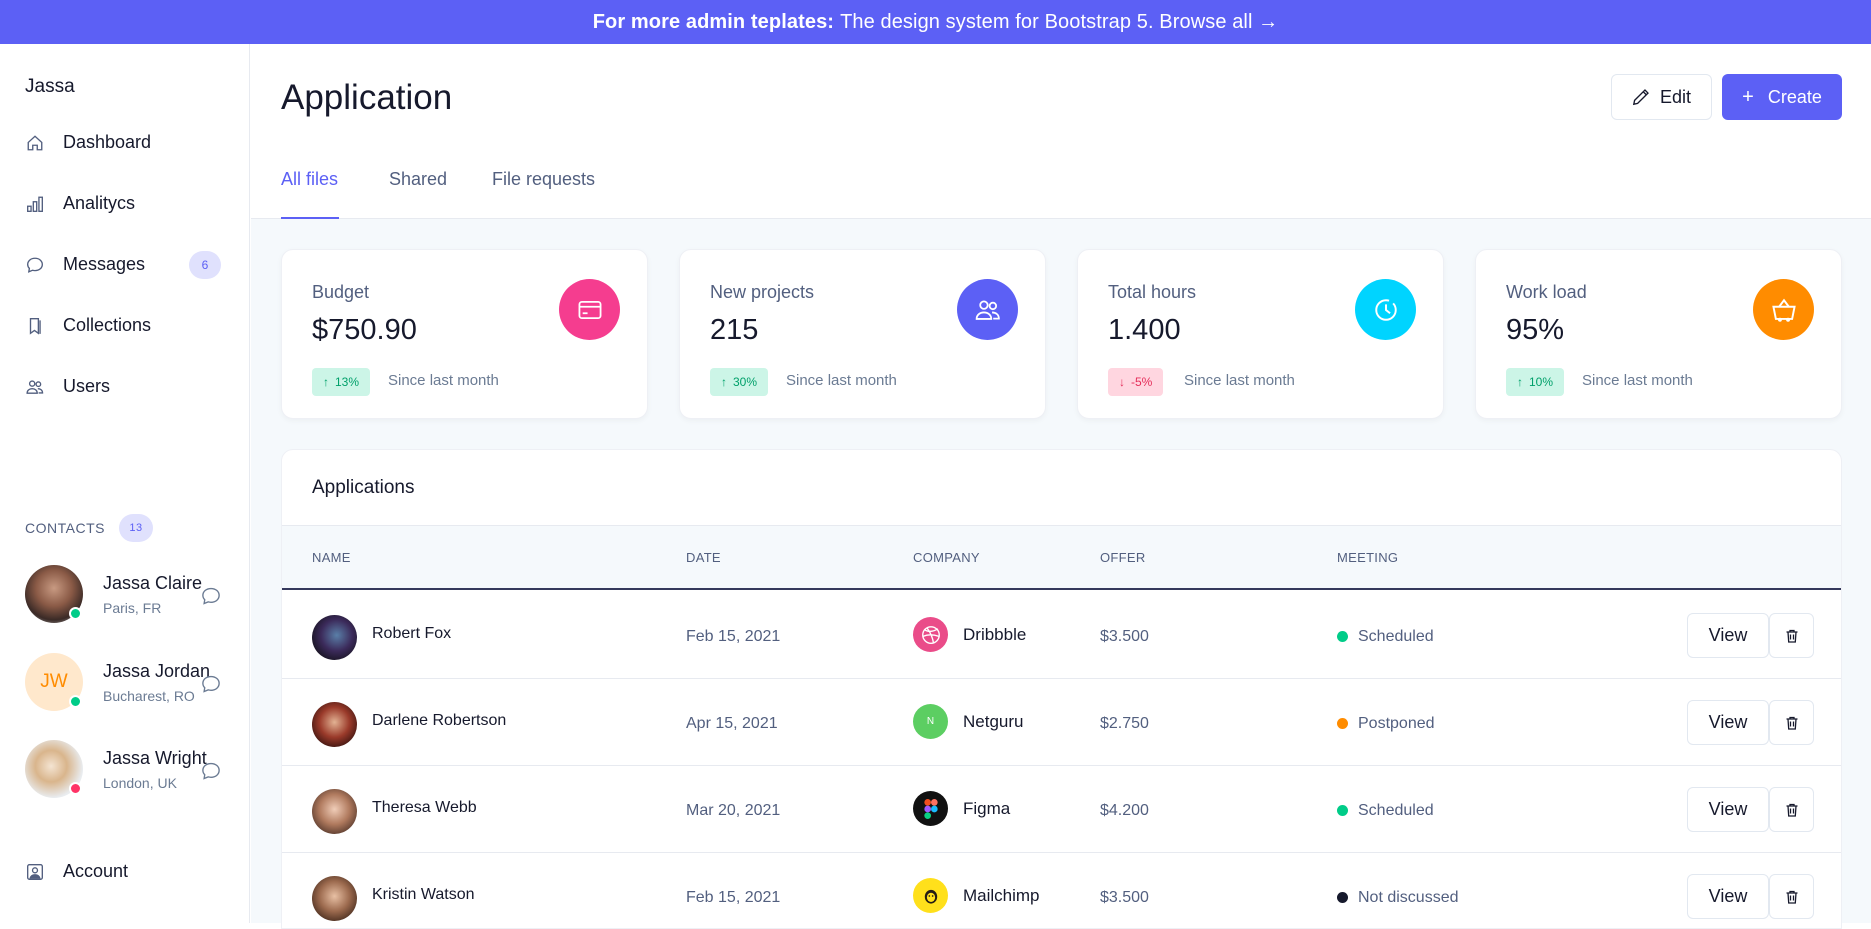 This screenshot has width=1871, height=929. I want to click on applicant-name: Robert Fox, so click(412, 633).